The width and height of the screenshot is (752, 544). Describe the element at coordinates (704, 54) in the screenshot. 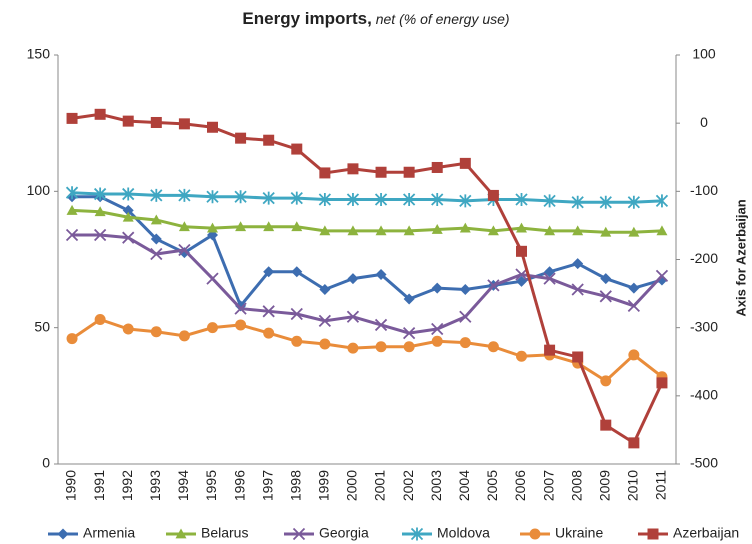

I see `y2-tick-label: 100` at that location.